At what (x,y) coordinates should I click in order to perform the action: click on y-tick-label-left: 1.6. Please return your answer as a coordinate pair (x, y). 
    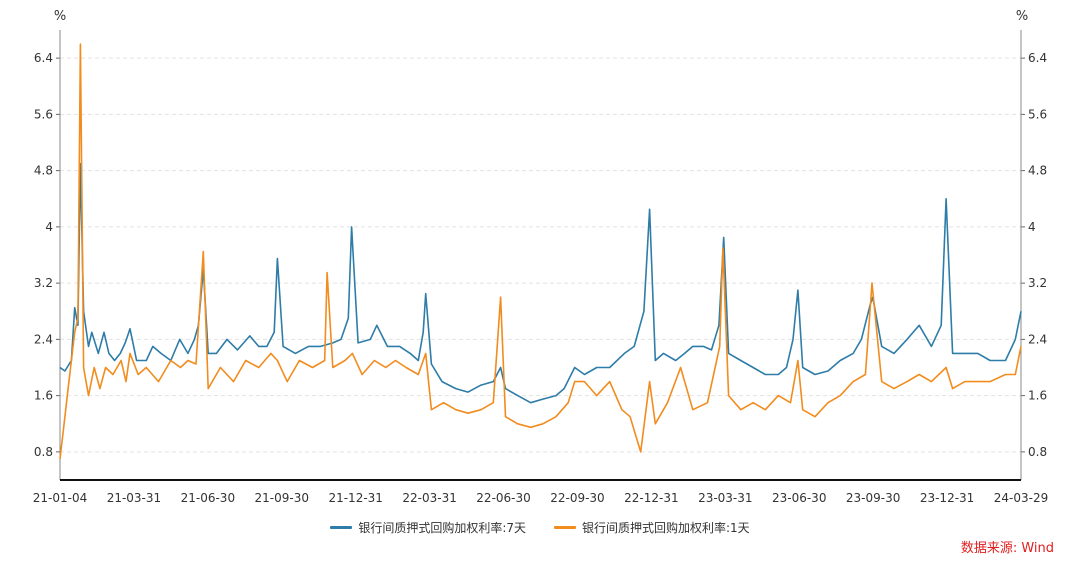
    Looking at the image, I should click on (43, 396).